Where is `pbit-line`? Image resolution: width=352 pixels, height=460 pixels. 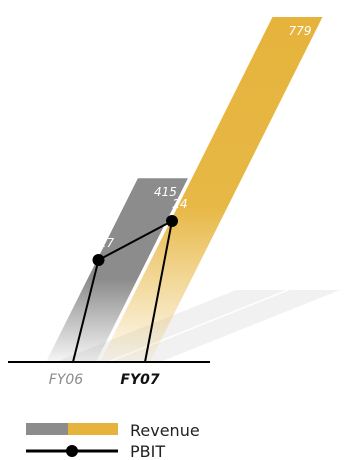
pbit-line is located at coordinates (125, 289).